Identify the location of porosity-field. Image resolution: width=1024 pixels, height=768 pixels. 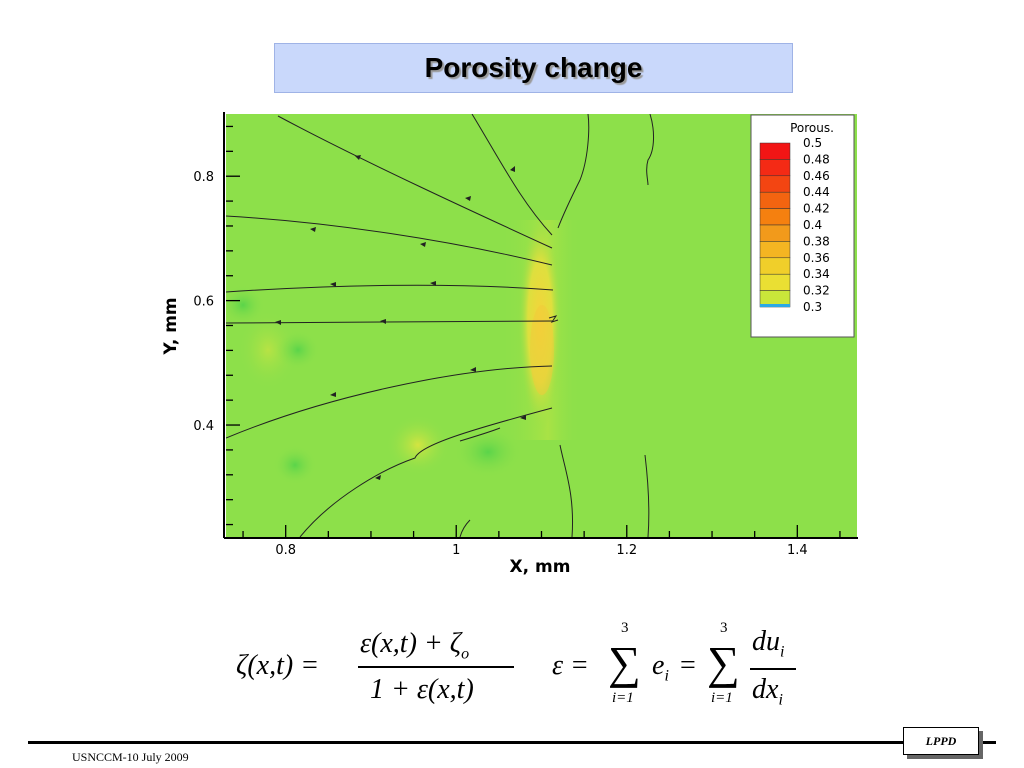
(403, 348).